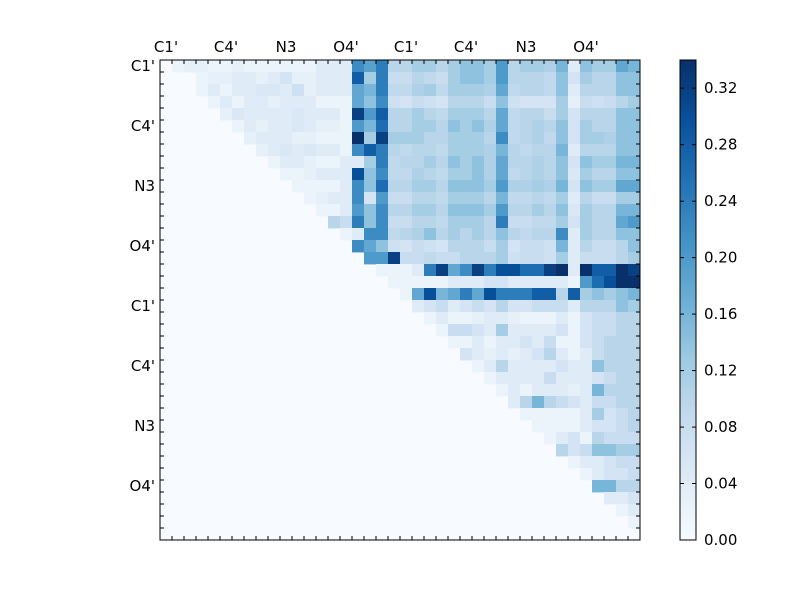 This screenshot has height=604, width=800. I want to click on colorbar-tick-label: 0.04, so click(720, 484).